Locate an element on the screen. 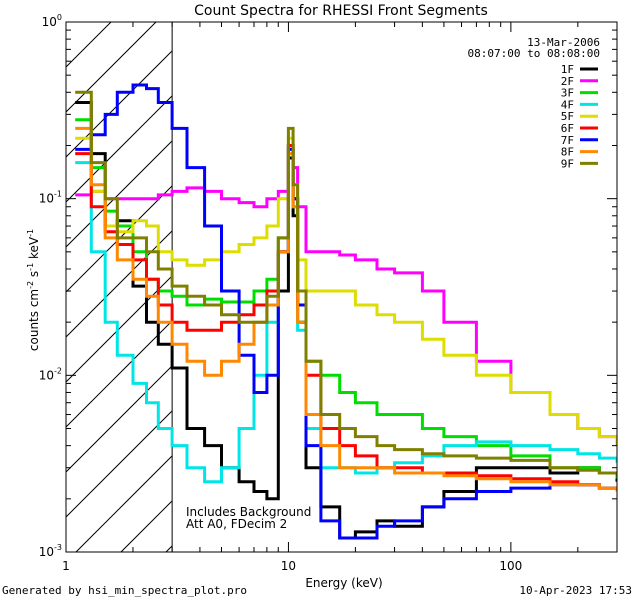  x-tick-label: 1 is located at coordinates (66, 566).